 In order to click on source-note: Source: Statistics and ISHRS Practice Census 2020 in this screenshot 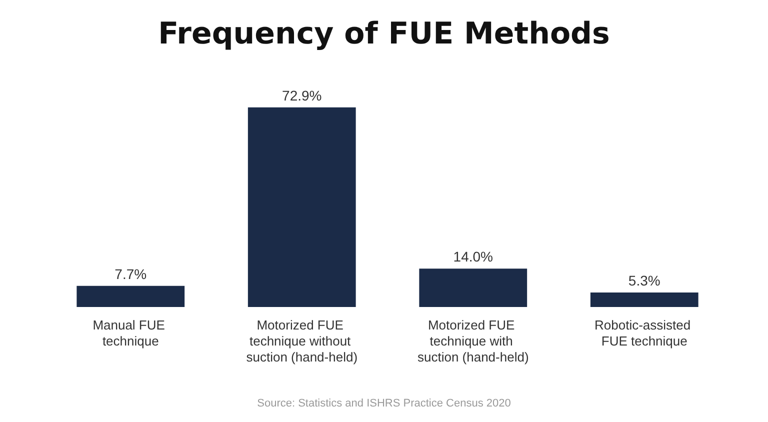, I will do `click(384, 404)`.